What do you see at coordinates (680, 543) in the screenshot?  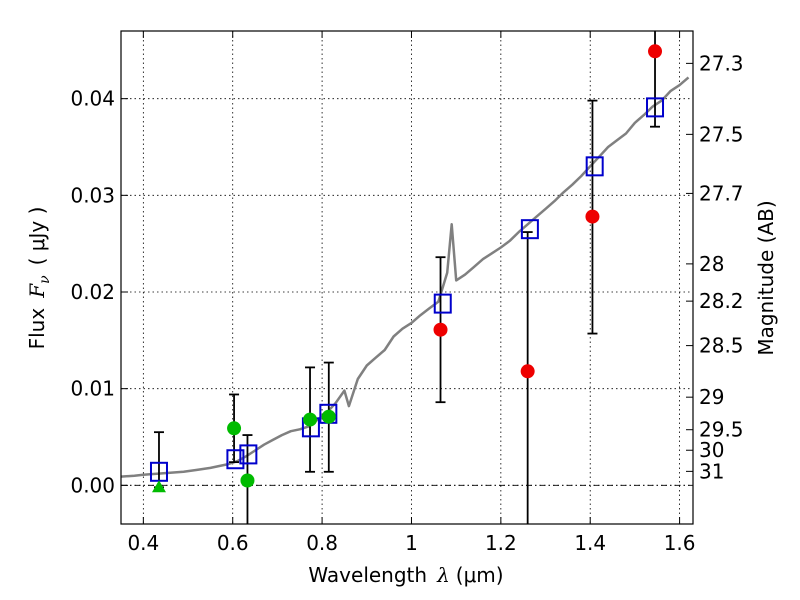 I see `x-tick-label: 1.6` at bounding box center [680, 543].